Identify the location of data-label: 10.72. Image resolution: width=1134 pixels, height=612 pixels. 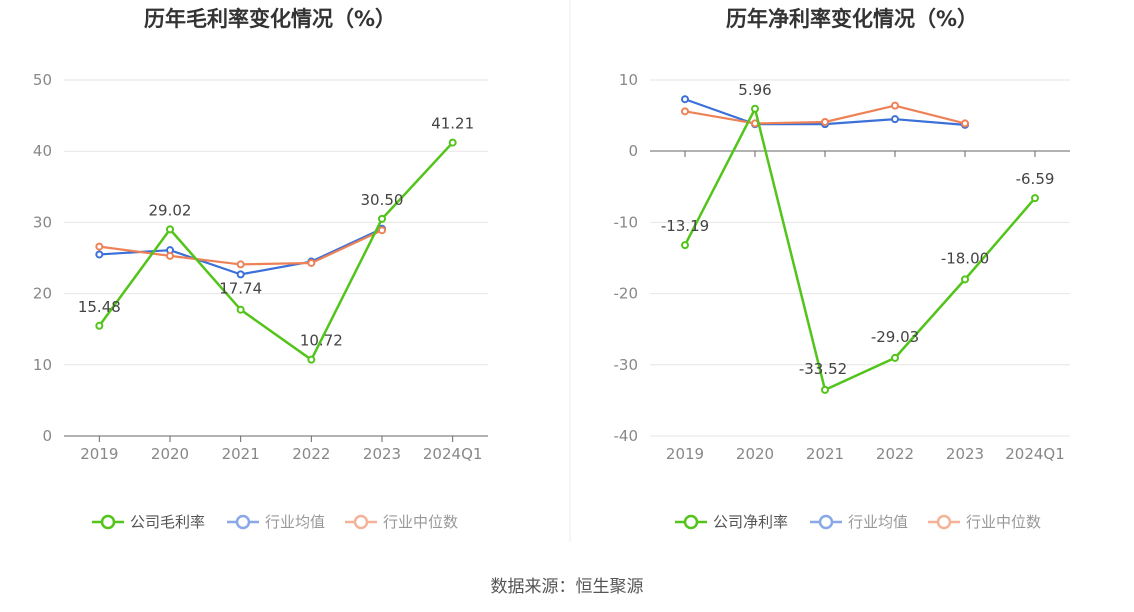
(321, 341).